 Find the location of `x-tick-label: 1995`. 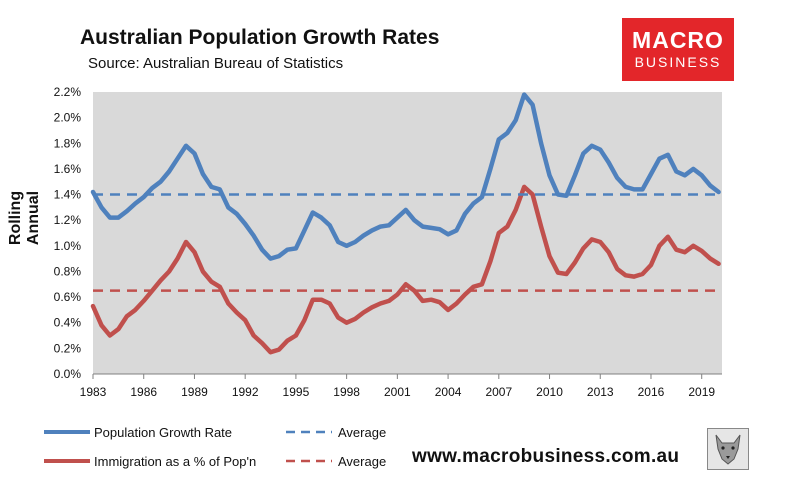

x-tick-label: 1995 is located at coordinates (296, 392).